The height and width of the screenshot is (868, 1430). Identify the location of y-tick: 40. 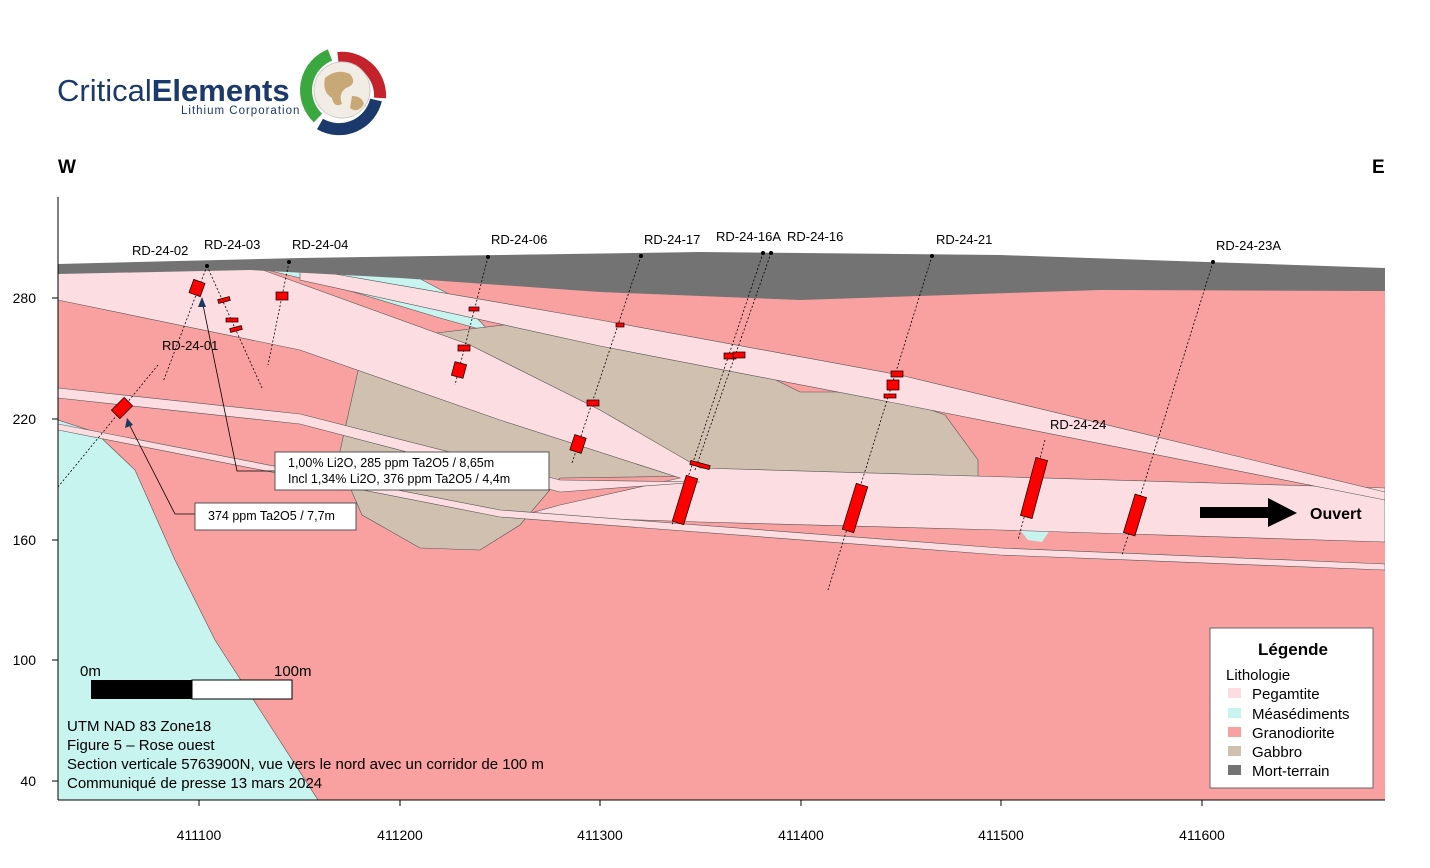
(28, 781).